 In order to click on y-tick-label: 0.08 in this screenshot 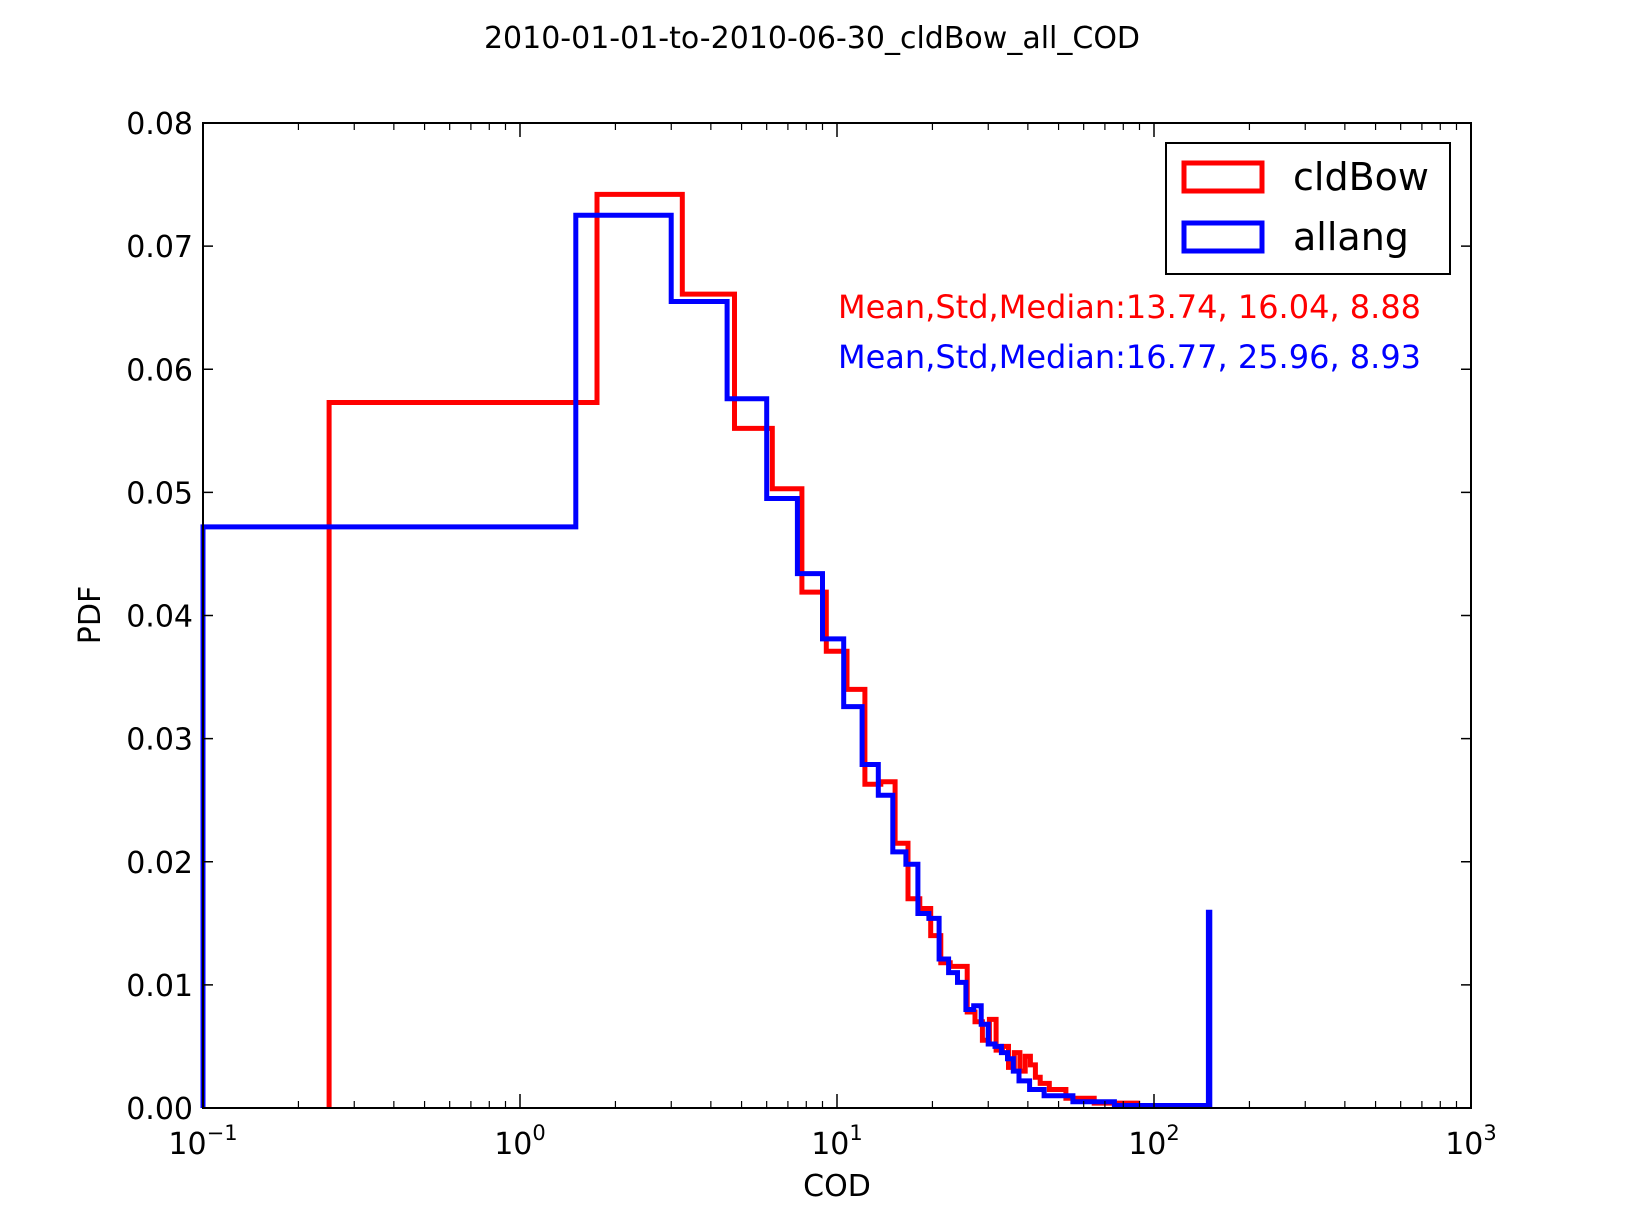, I will do `click(159, 124)`.